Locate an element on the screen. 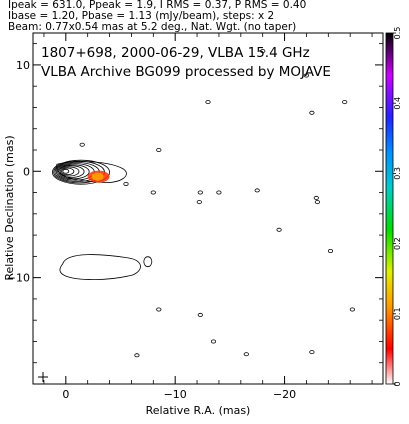  colorbar-tick-label: 0 is located at coordinates (397, 383).